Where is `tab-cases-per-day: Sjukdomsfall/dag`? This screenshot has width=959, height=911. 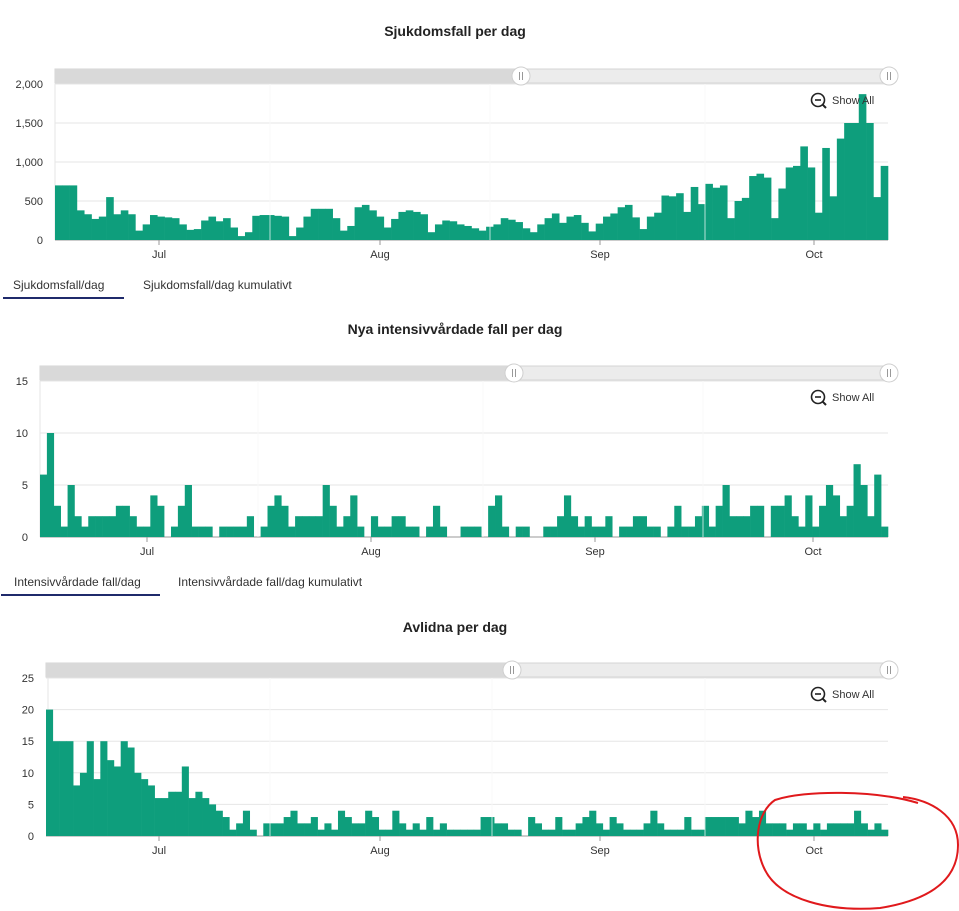 tab-cases-per-day: Sjukdomsfall/dag is located at coordinates (59, 285).